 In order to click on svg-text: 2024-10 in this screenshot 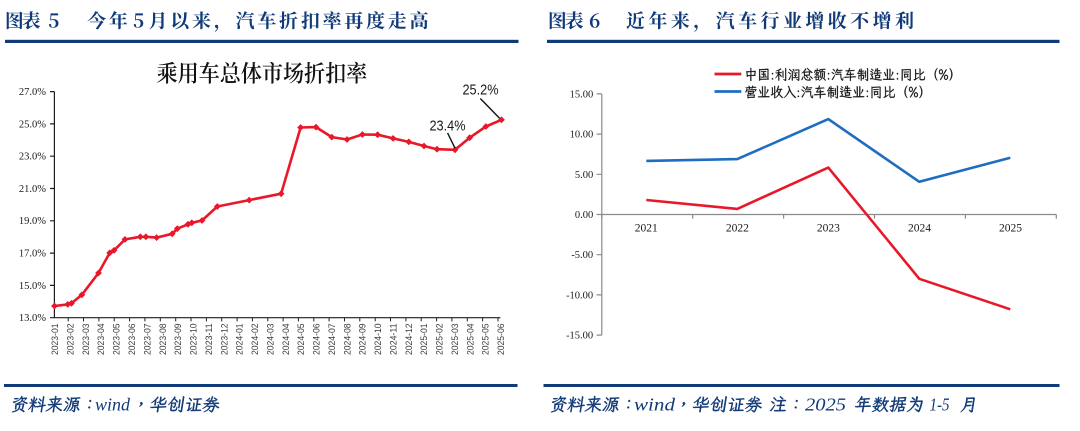, I will do `click(378, 340)`.